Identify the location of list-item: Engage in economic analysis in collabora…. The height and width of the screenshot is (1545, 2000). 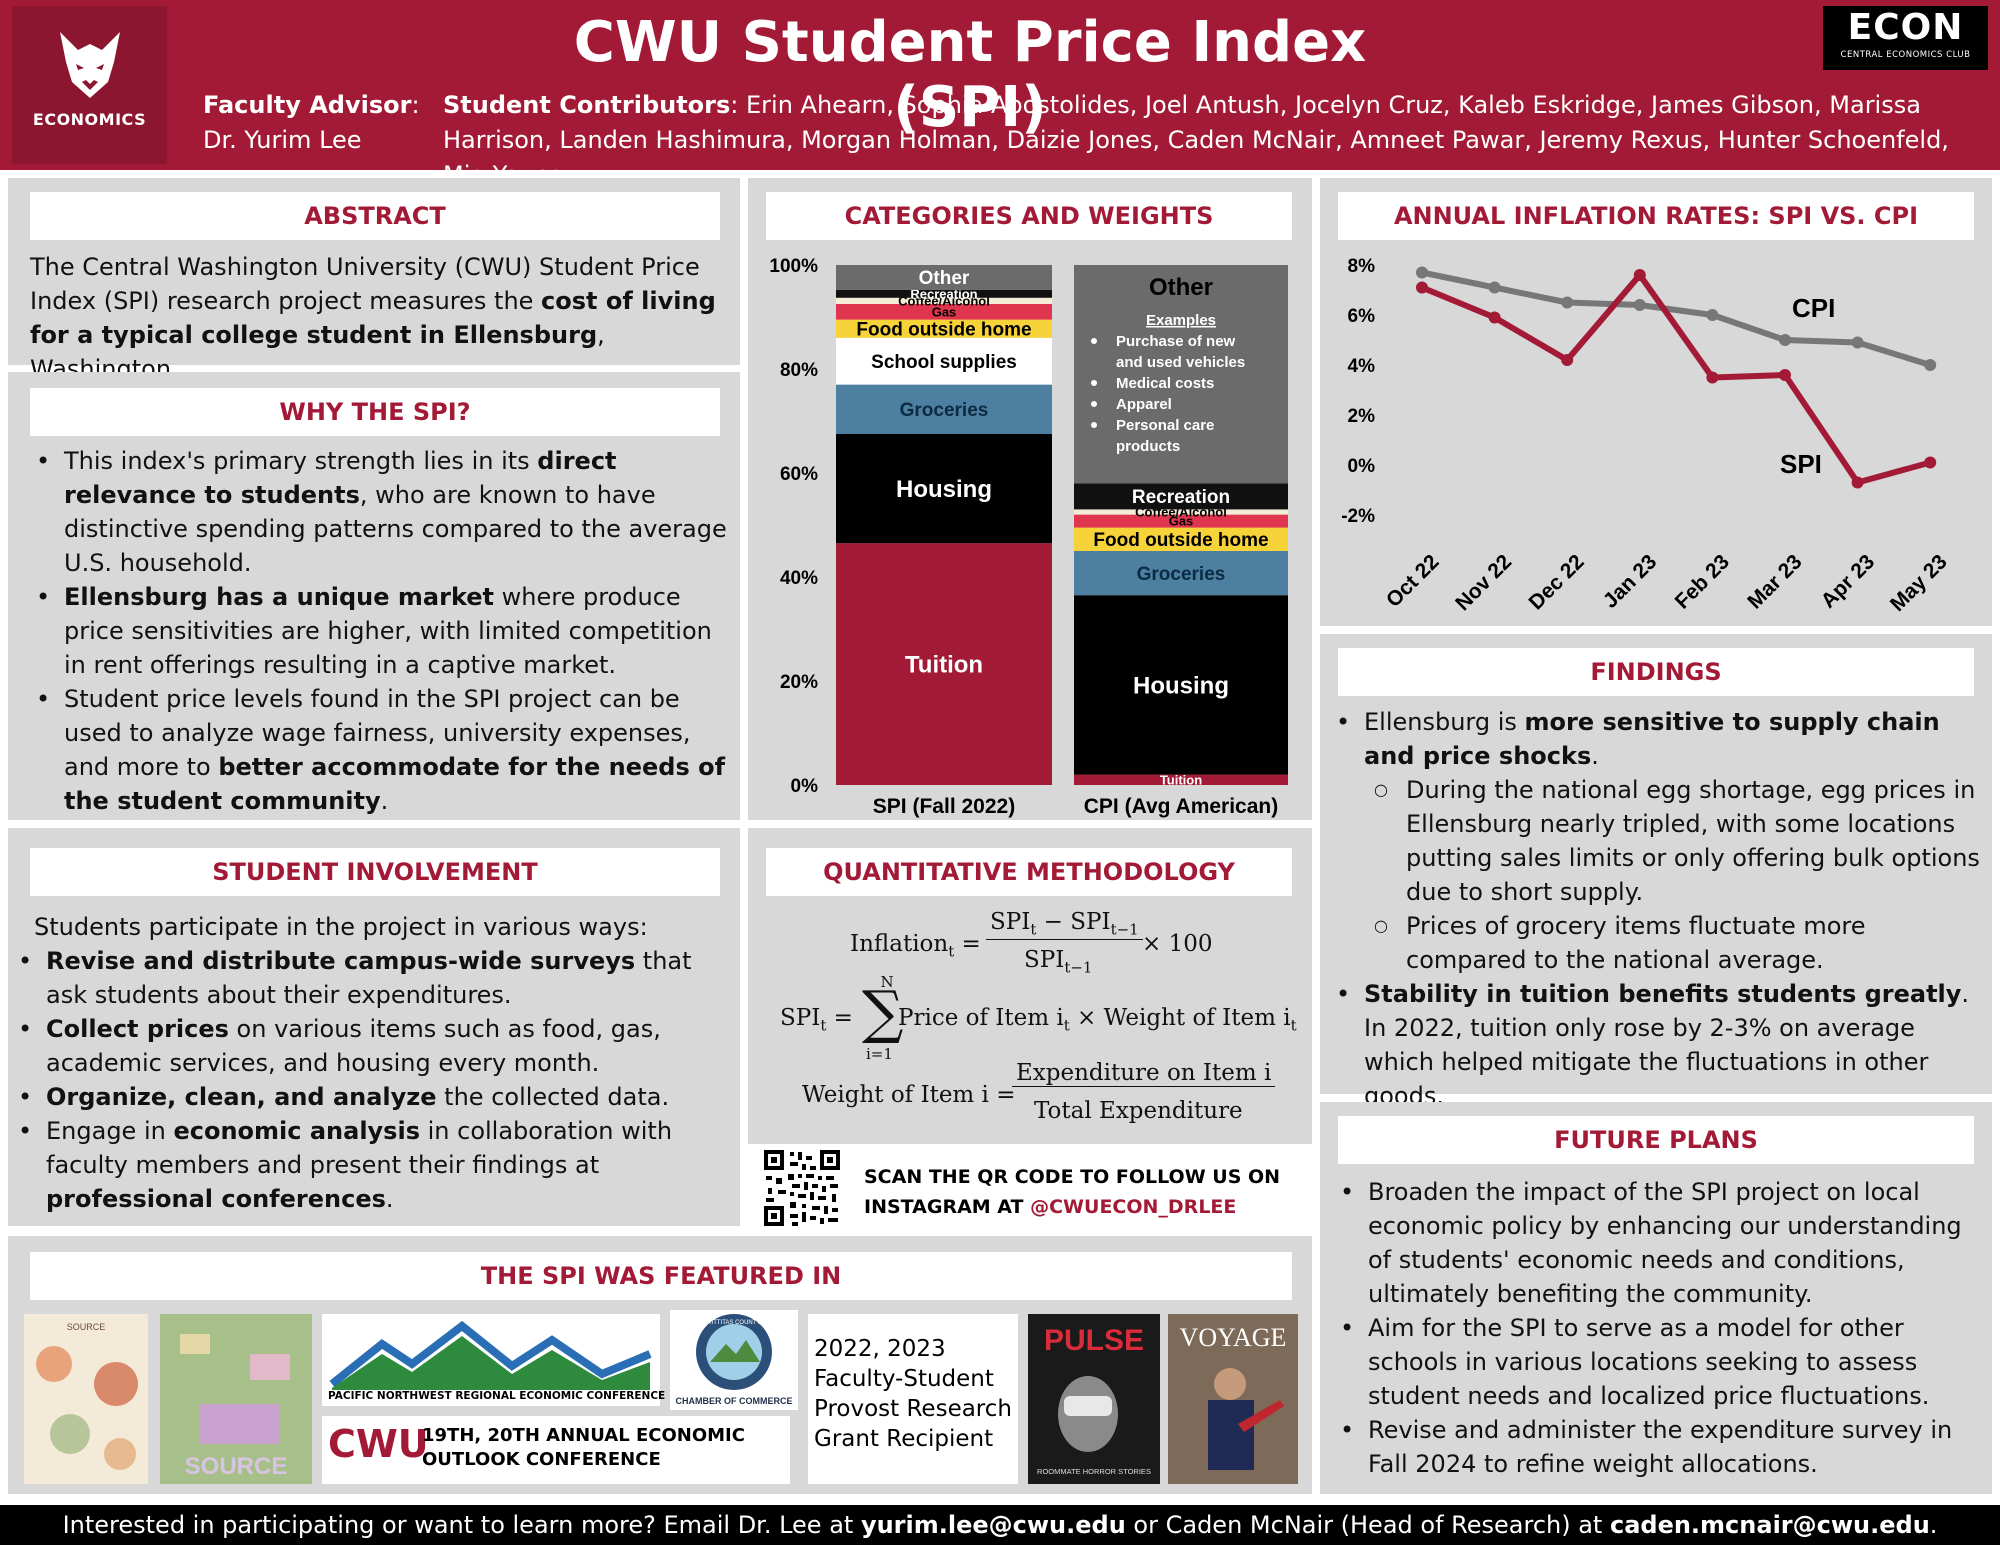
(374, 1165).